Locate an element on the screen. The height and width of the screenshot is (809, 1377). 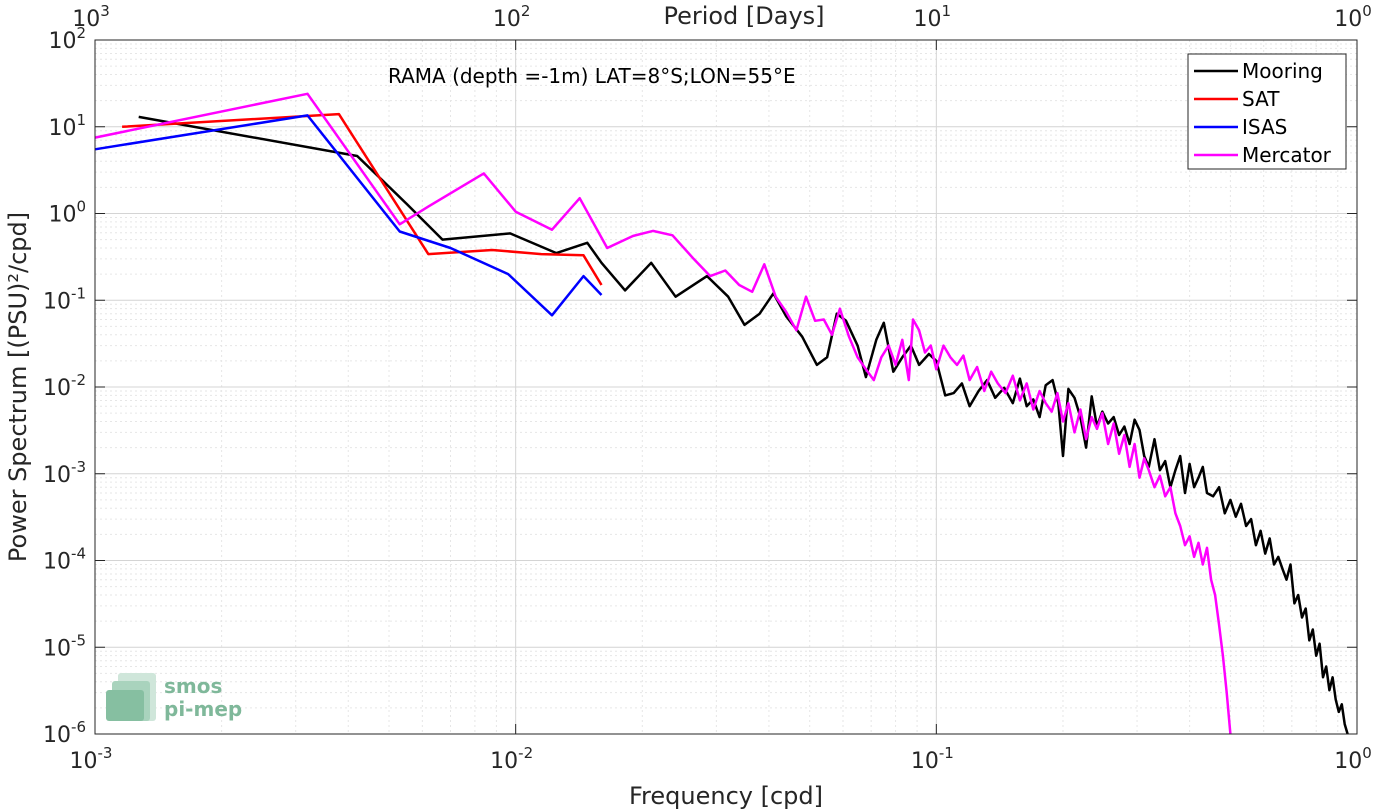
y-tick-label: 10⁻⁶ is located at coordinates (64, 733).